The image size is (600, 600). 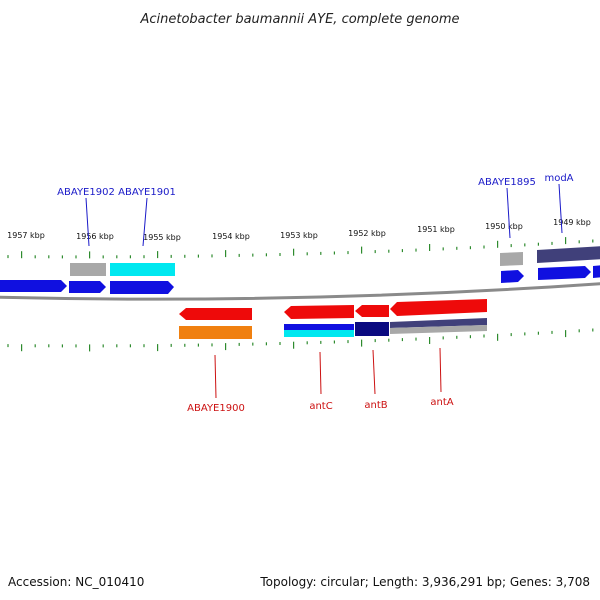 What do you see at coordinates (441, 402) in the screenshot?
I see `gene-label-anta: antA` at bounding box center [441, 402].